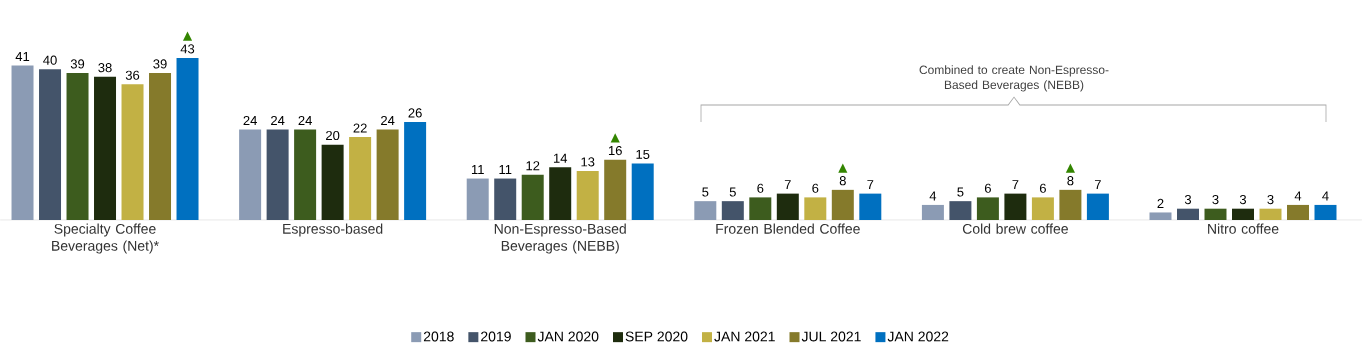 This screenshot has height=347, width=1362. What do you see at coordinates (105, 68) in the screenshot?
I see `data-label: 38` at bounding box center [105, 68].